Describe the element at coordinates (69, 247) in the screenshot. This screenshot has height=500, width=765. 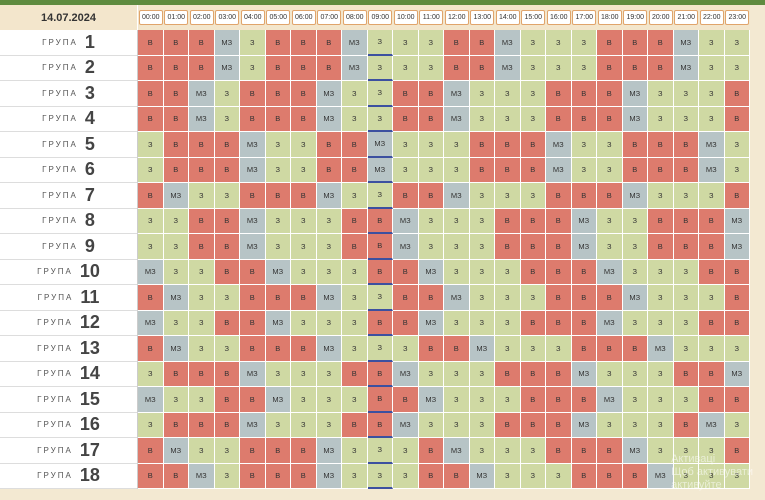
I see `group-label: ГРУПА 9` at that location.